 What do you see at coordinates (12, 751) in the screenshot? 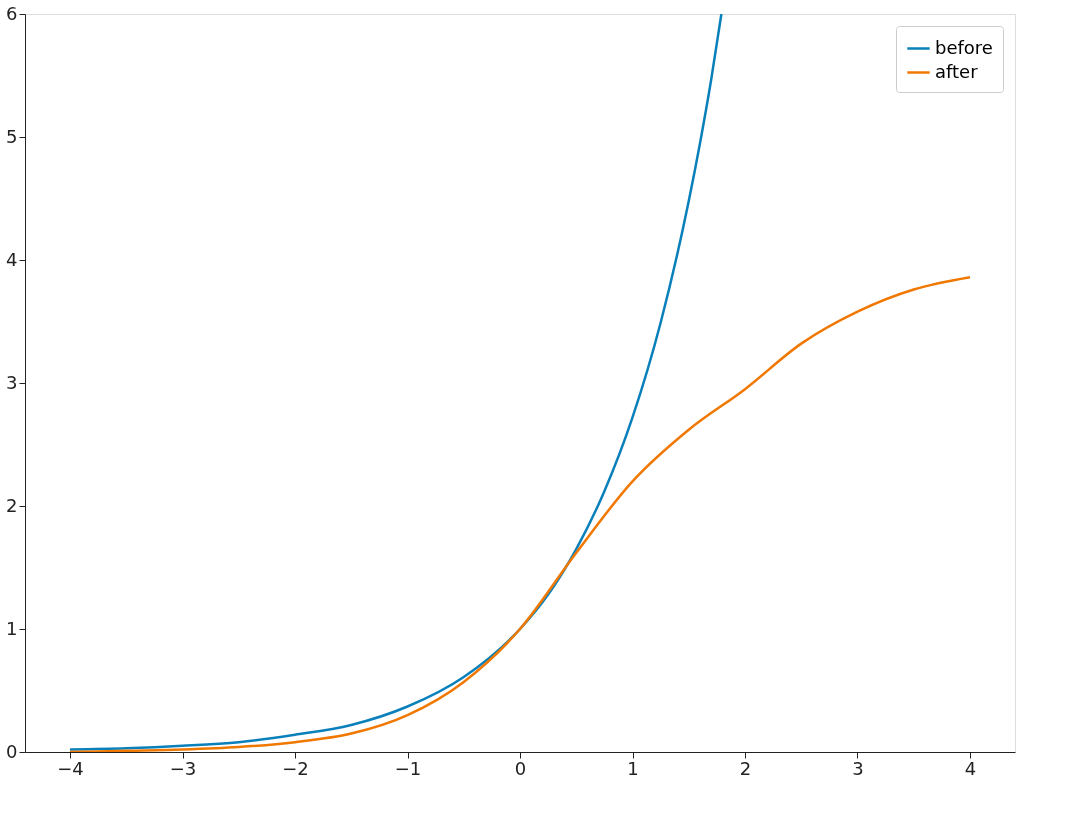
I see `y-tick-label: 0` at bounding box center [12, 751].